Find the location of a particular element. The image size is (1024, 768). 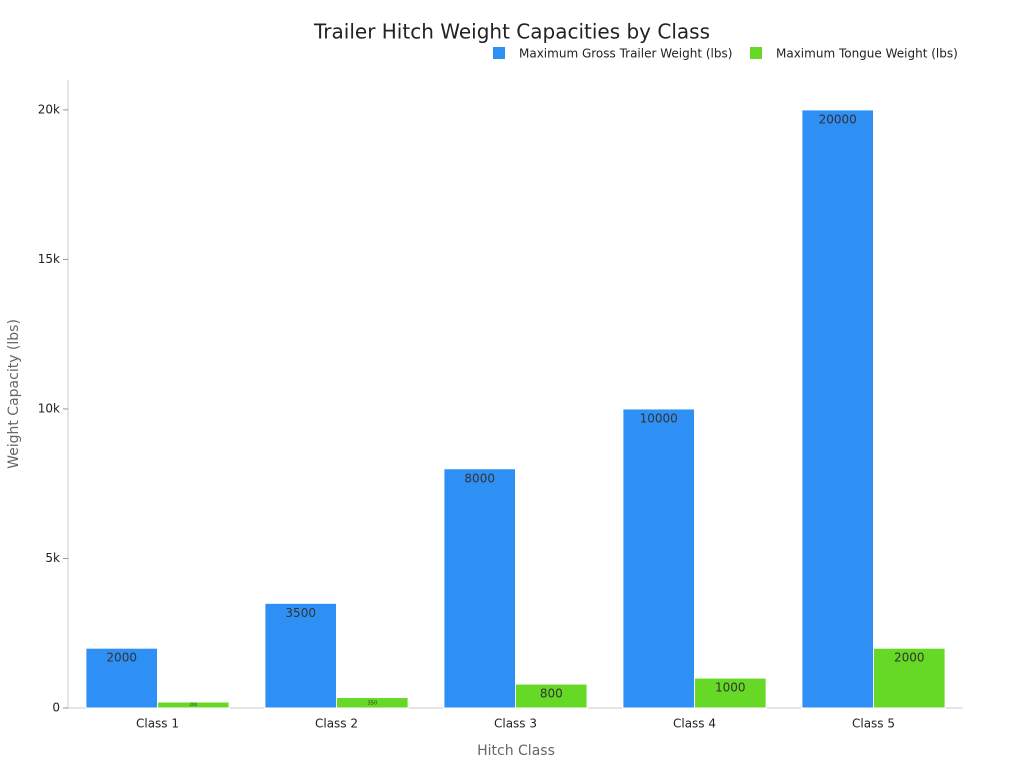

value-label: 1000 is located at coordinates (730, 688).